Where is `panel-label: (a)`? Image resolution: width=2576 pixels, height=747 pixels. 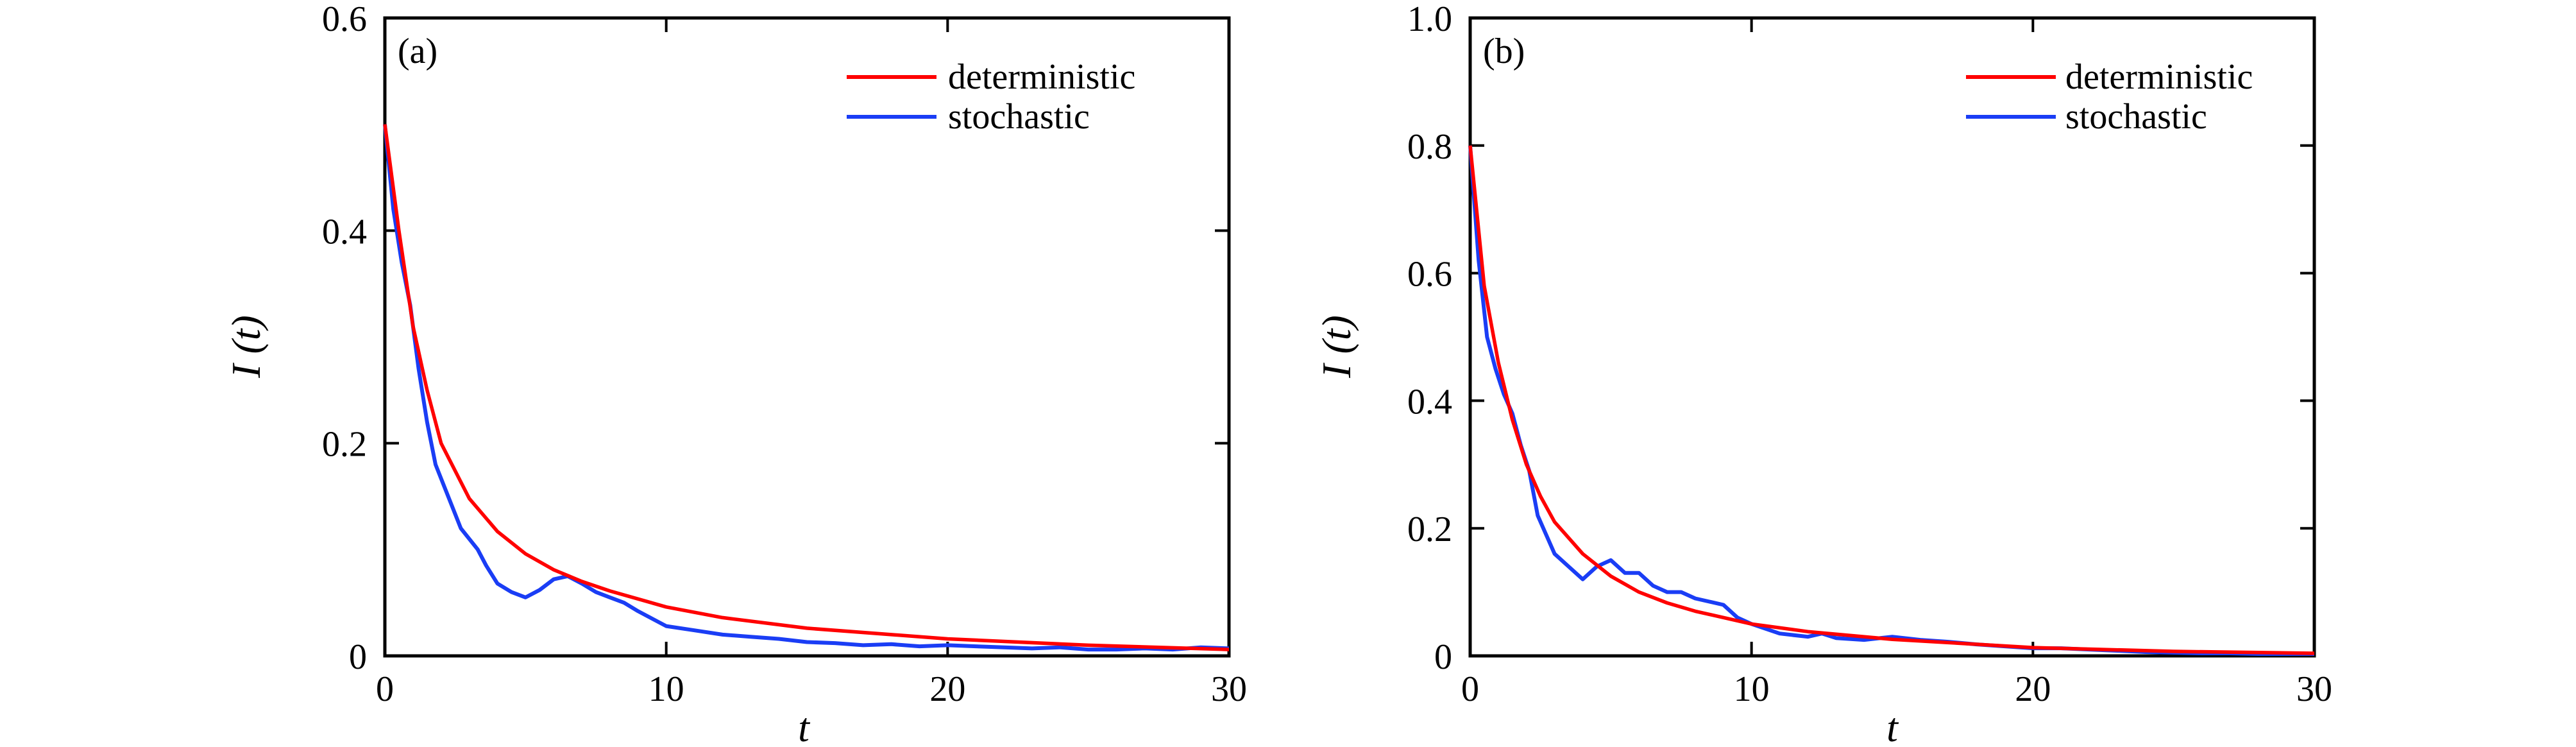
panel-label: (a) is located at coordinates (417, 51).